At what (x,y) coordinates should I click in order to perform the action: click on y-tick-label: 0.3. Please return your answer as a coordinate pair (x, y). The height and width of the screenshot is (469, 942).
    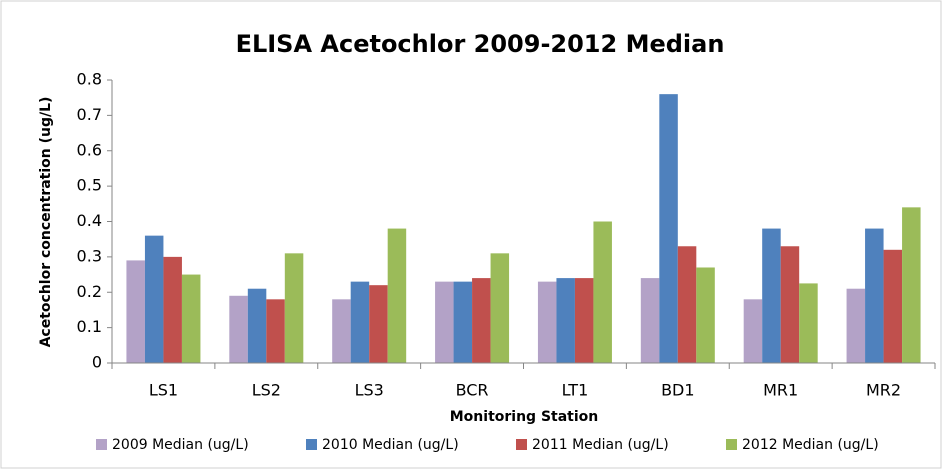
    Looking at the image, I should click on (89, 255).